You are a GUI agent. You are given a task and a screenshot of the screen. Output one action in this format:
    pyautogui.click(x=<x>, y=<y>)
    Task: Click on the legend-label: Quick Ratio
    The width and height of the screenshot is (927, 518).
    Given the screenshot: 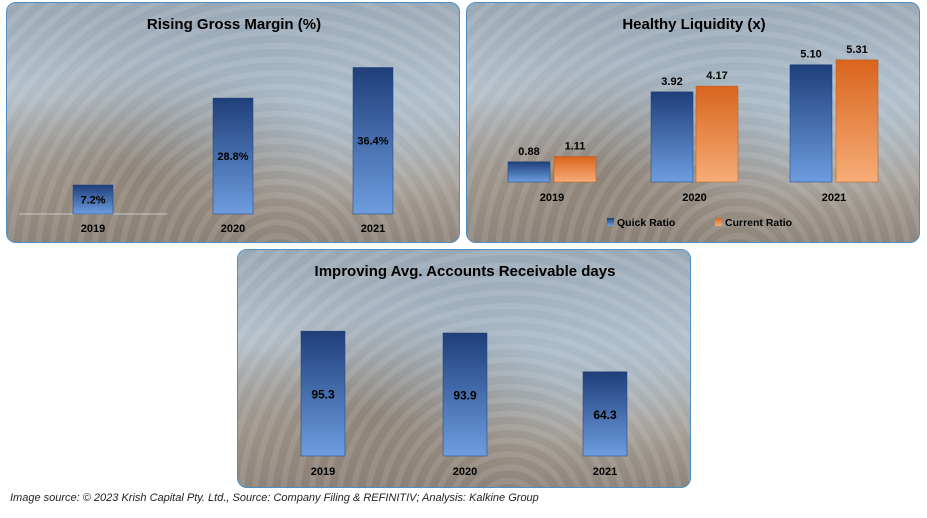 What is the action you would take?
    pyautogui.click(x=646, y=223)
    